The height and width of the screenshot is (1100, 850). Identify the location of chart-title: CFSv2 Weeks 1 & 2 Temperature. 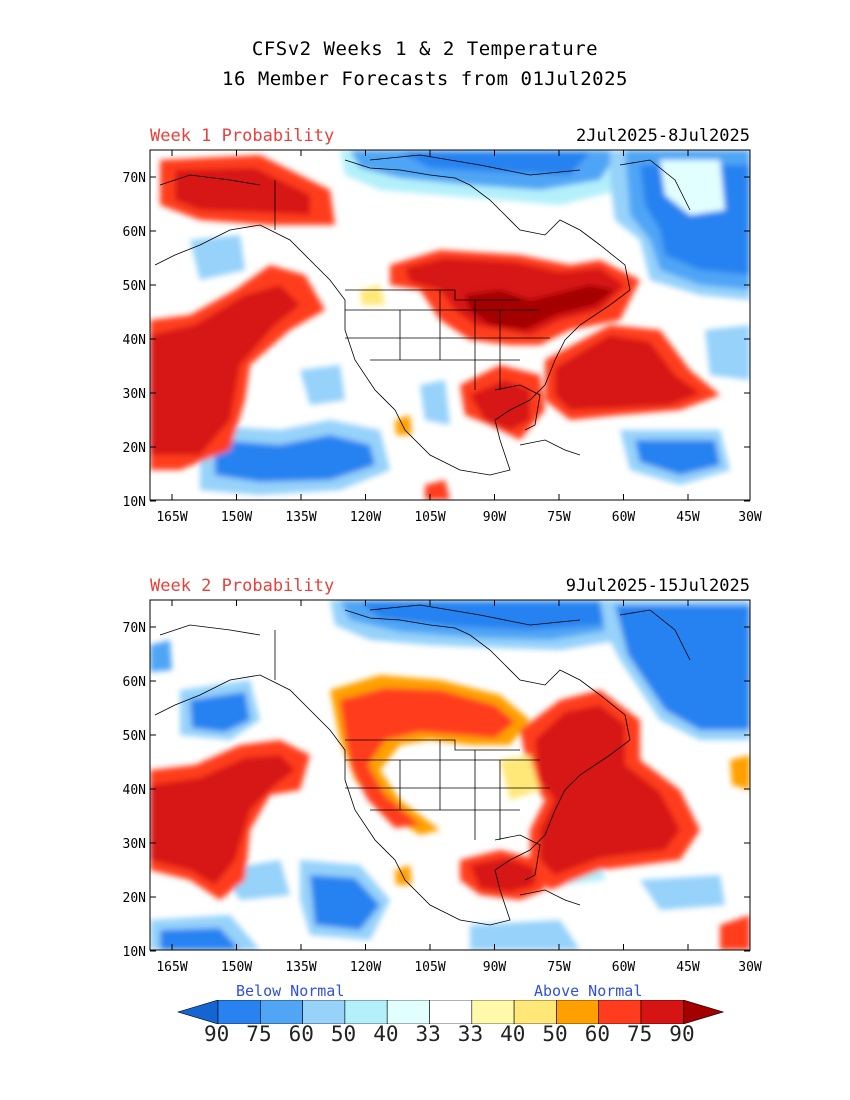
(425, 49).